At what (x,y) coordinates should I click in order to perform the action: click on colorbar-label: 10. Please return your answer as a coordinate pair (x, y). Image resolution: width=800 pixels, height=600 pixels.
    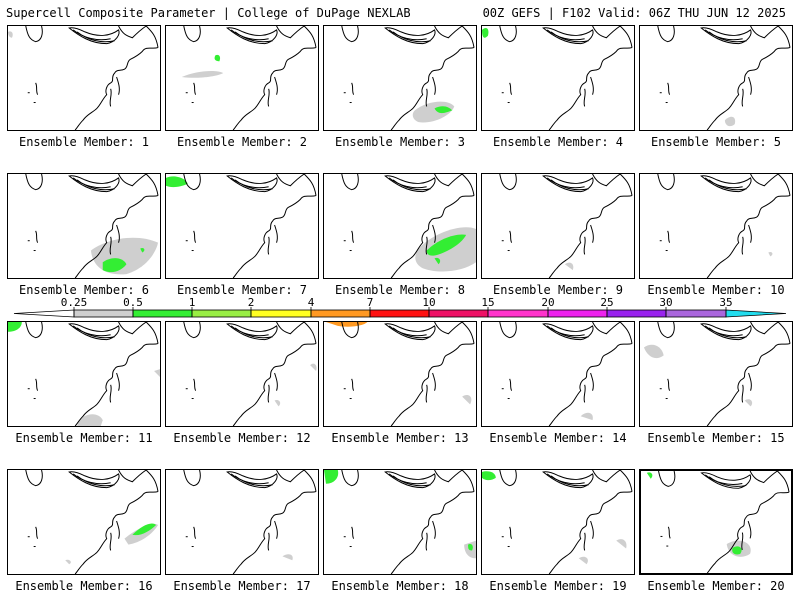
    Looking at the image, I should click on (429, 302).